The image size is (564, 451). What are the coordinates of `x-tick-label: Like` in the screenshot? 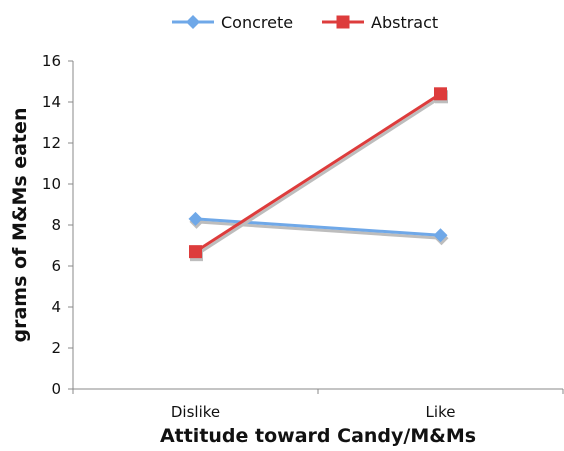 It's located at (441, 412).